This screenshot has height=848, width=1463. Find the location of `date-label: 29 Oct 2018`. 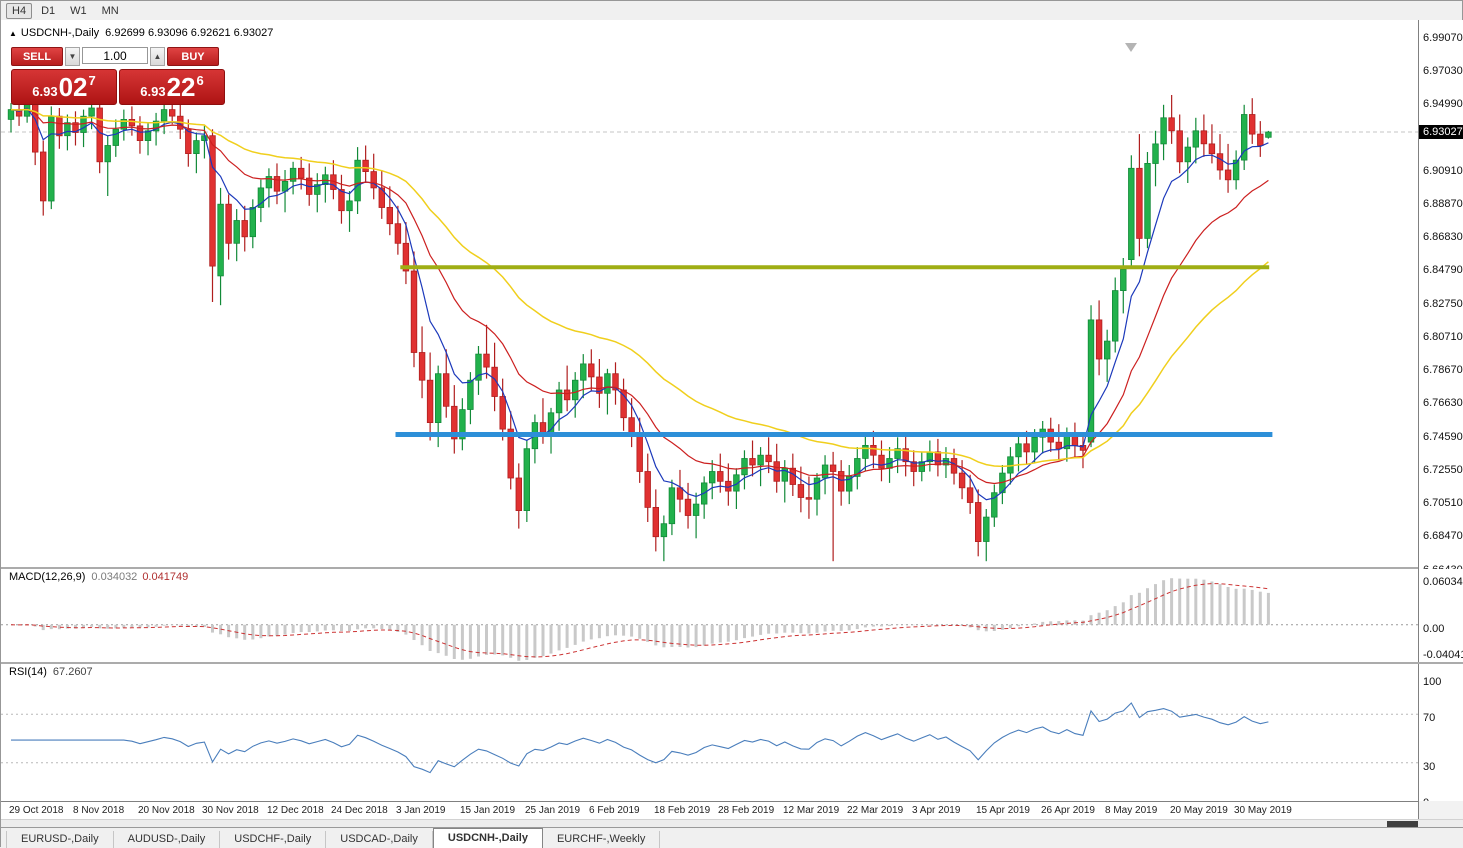

date-label: 29 Oct 2018 is located at coordinates (36, 810).